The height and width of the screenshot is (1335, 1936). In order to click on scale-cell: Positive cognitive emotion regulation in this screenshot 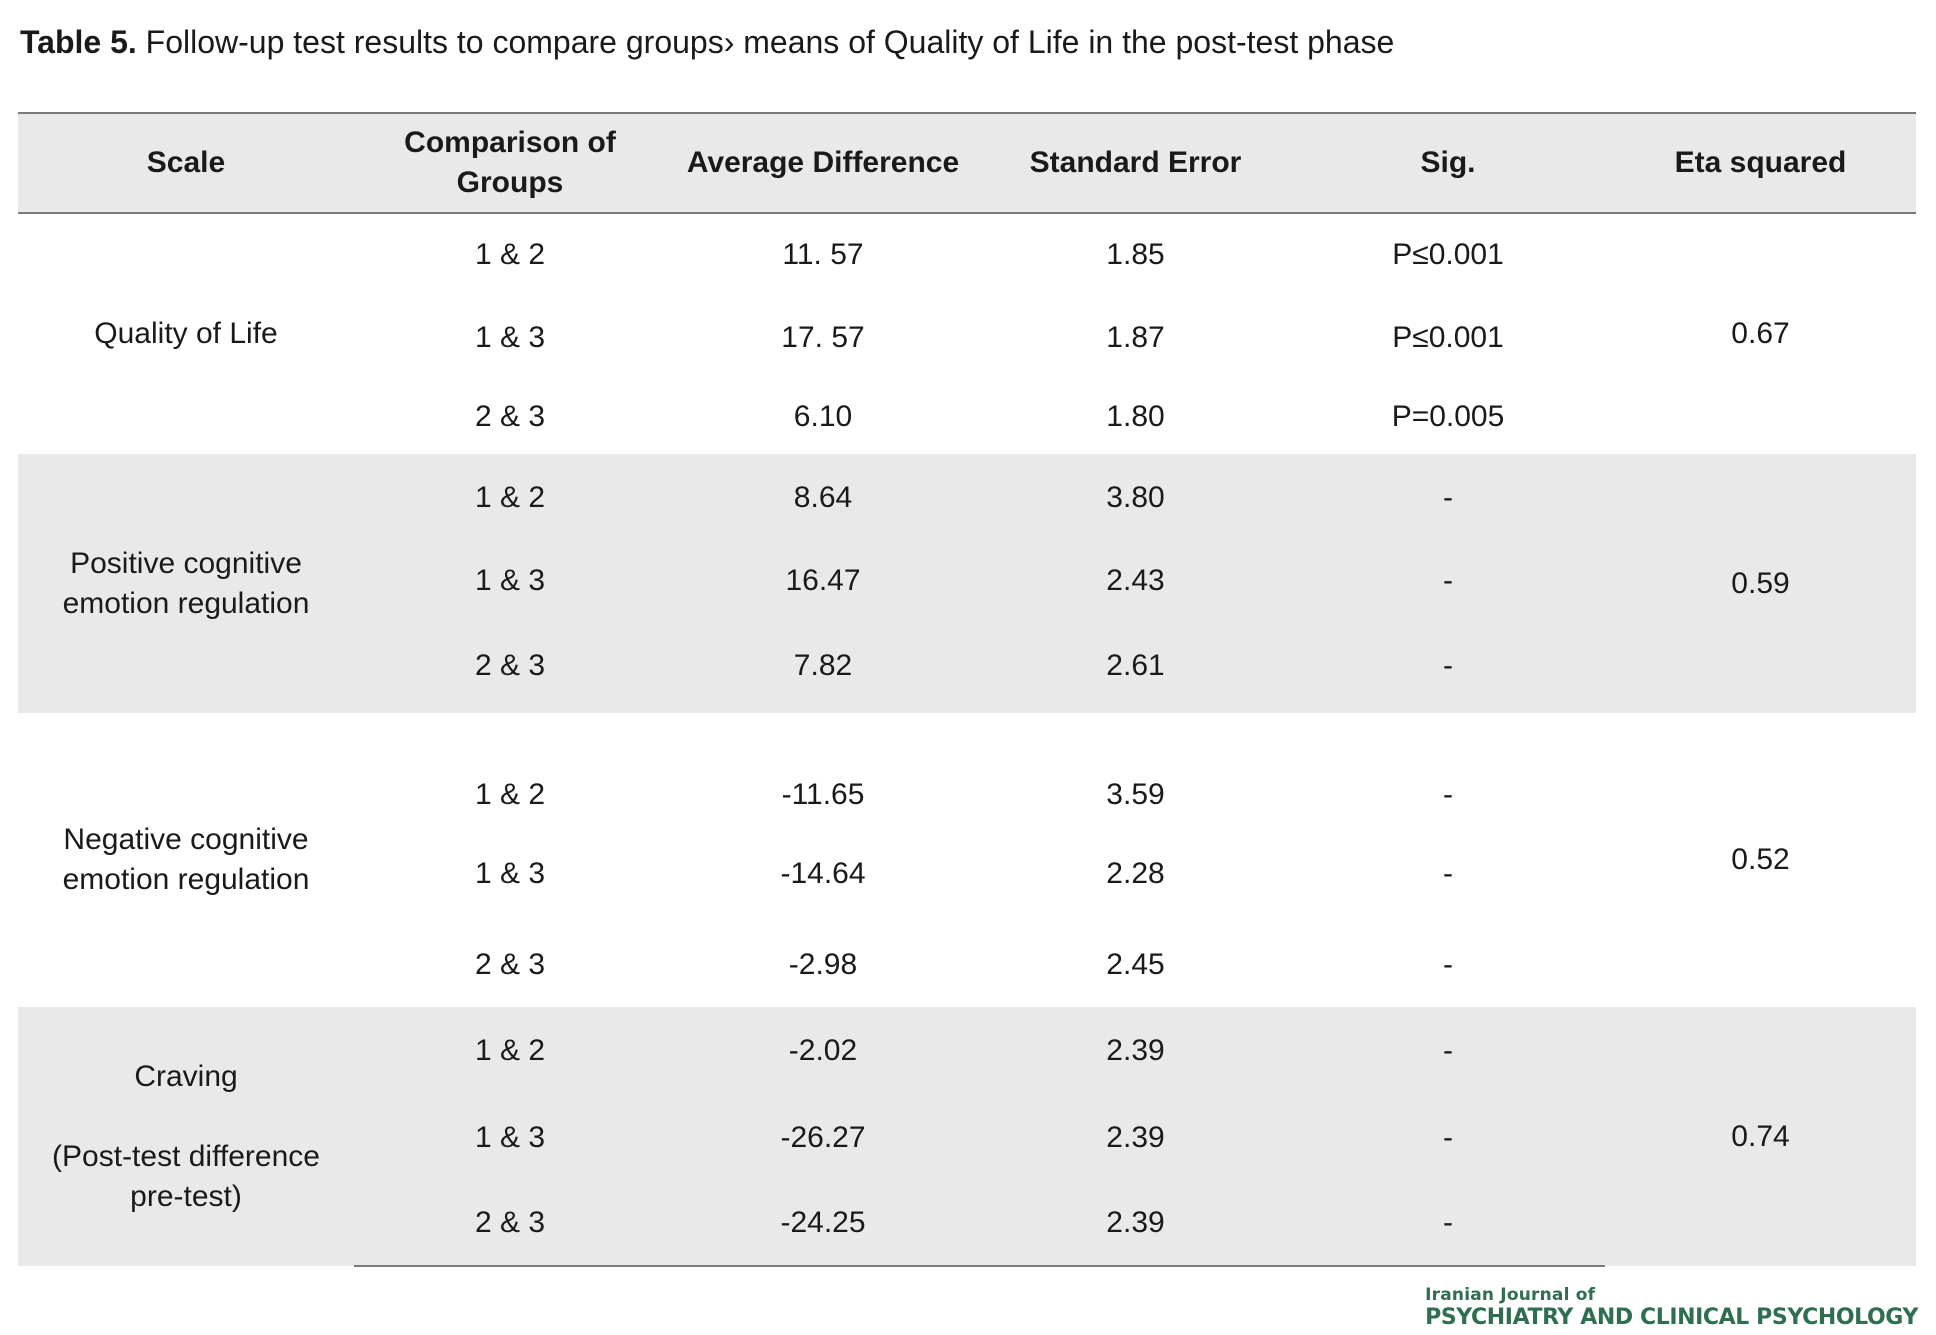, I will do `click(186, 583)`.